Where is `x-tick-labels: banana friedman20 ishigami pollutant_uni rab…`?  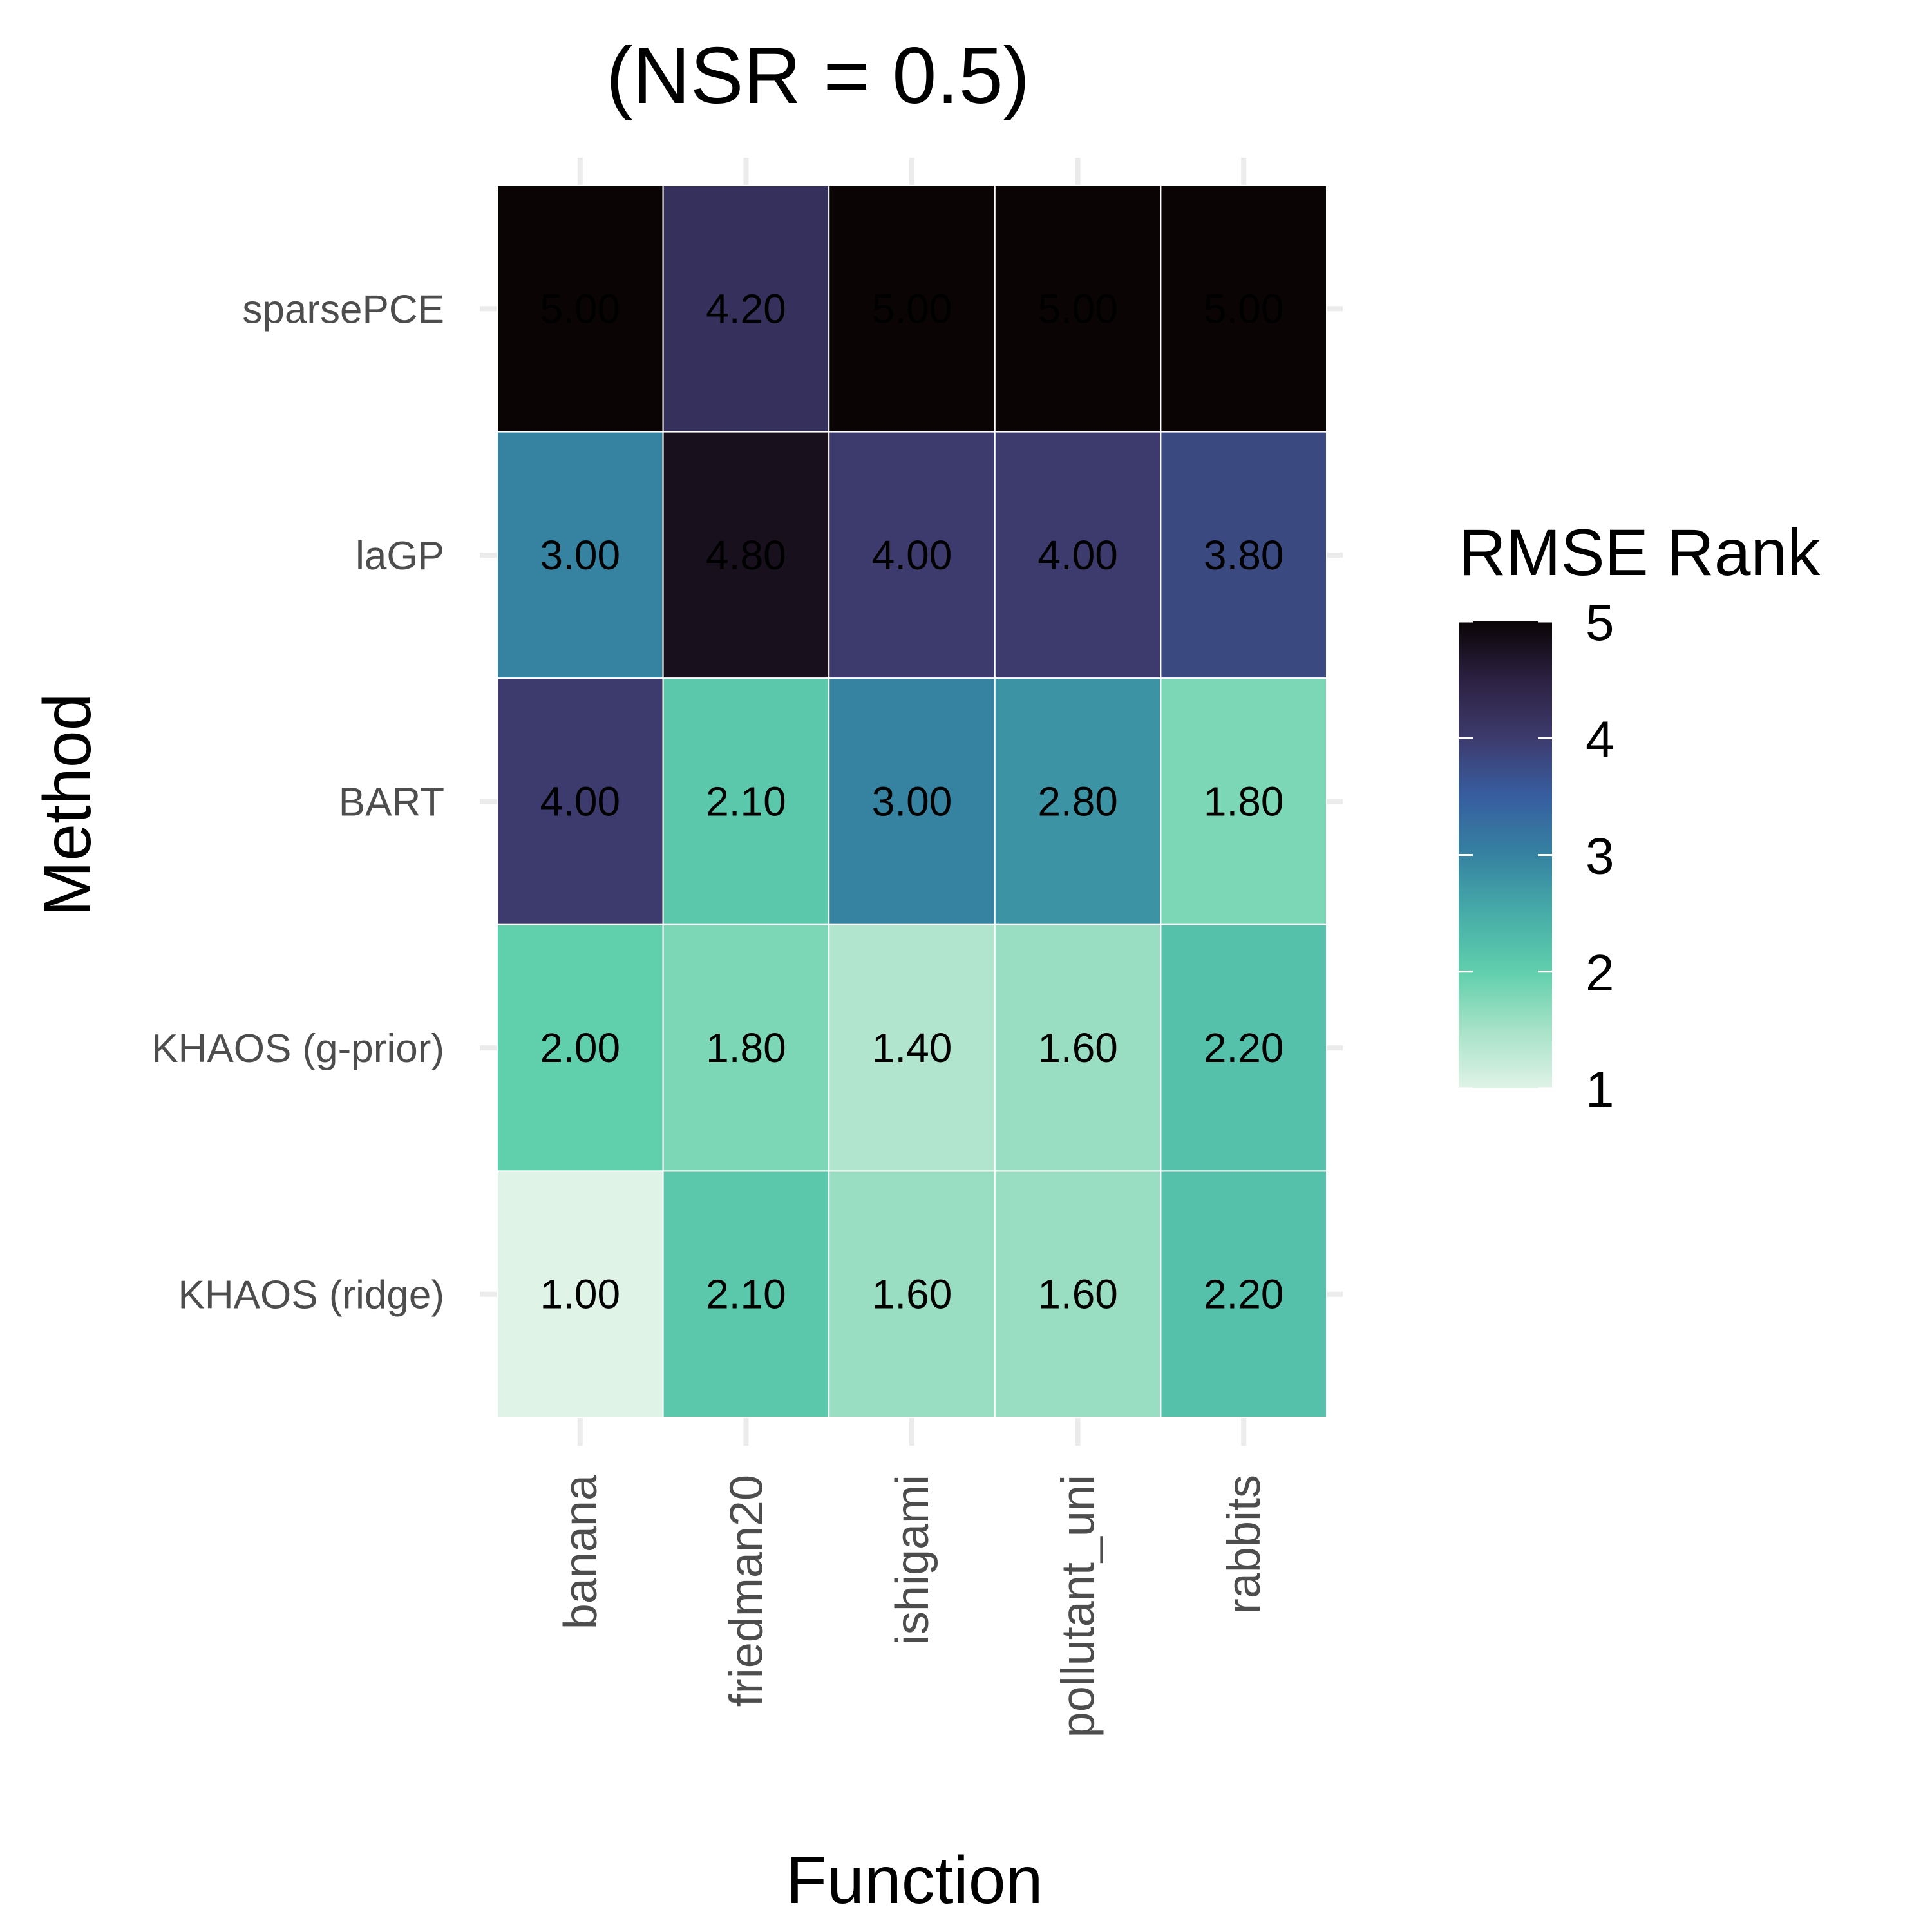
x-tick-labels: banana friedman20 ishigami pollutant_uni rab… is located at coordinates (912, 1606).